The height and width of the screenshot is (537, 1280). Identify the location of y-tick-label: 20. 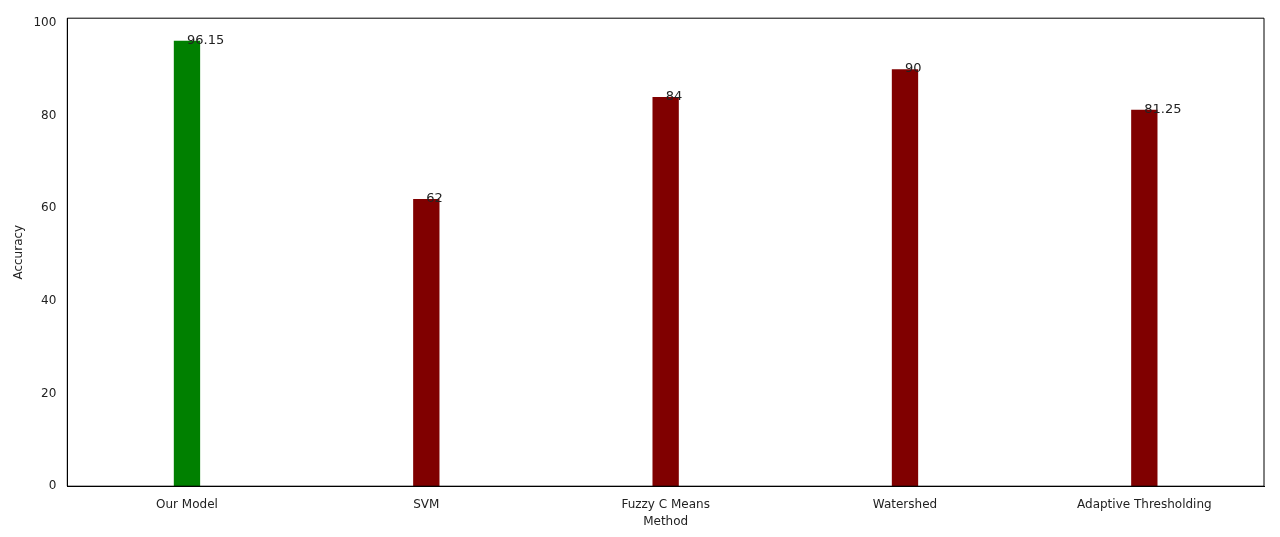
(49, 392).